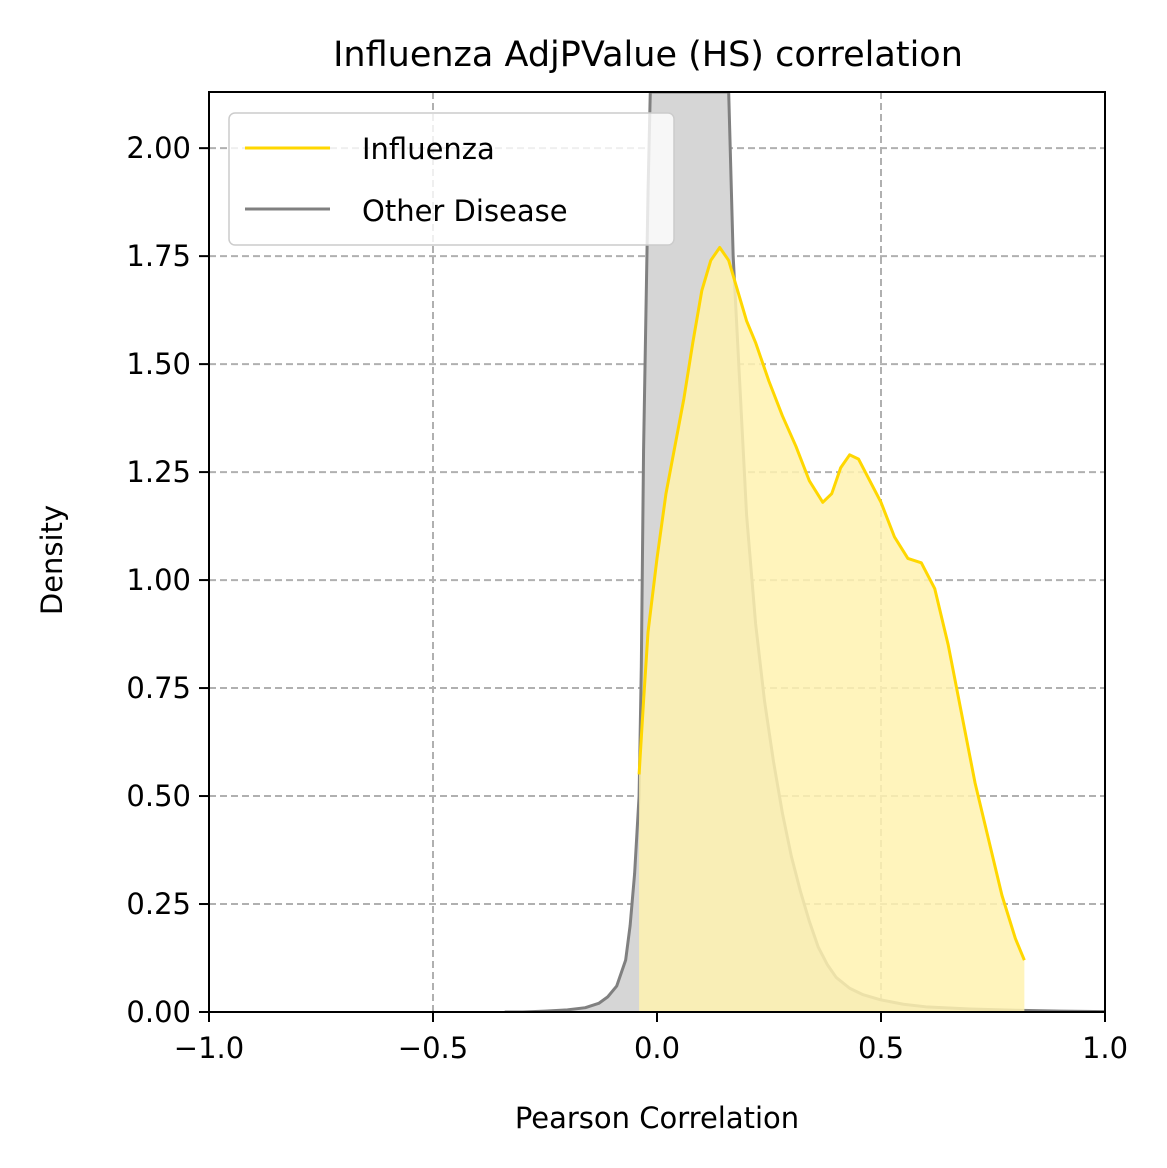  I want to click on legend: Influenza Other Disease, so click(451, 179).